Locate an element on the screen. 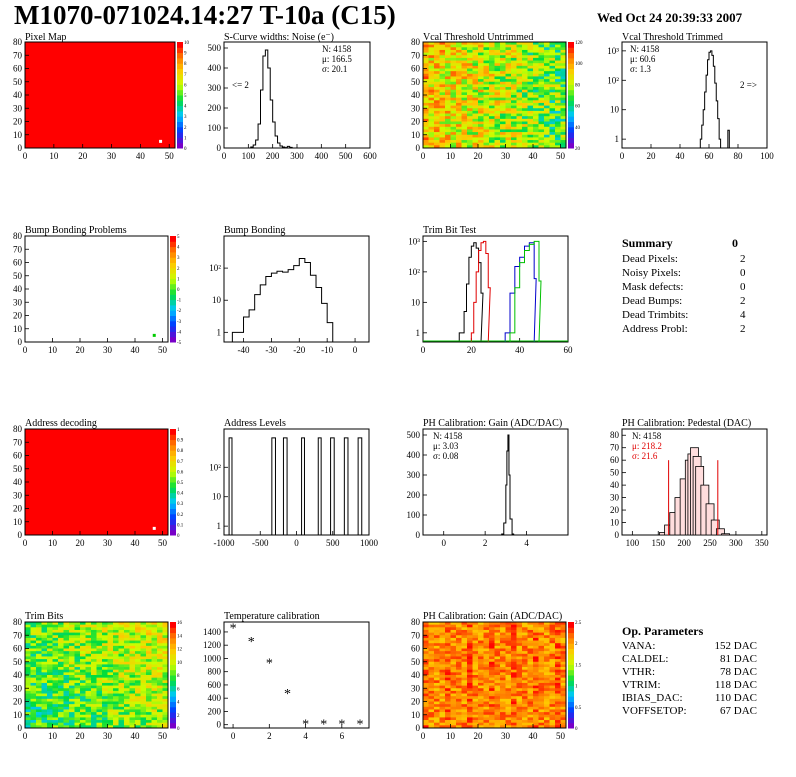 This screenshot has width=796, height=777. pixel_map-zbar-cell is located at coordinates (180, 60).